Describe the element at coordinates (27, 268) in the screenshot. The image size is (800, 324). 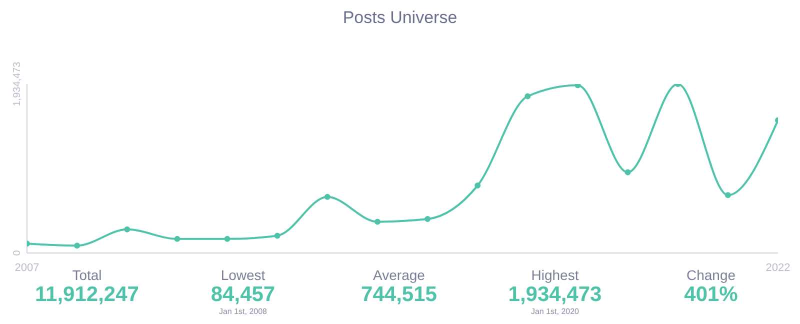
I see `x-tick-label: 2007` at that location.